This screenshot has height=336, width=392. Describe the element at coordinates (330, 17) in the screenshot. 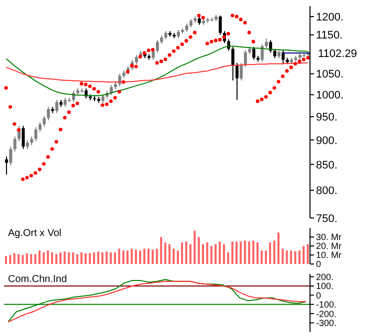

I see `y-tick-label: 1200.` at that location.